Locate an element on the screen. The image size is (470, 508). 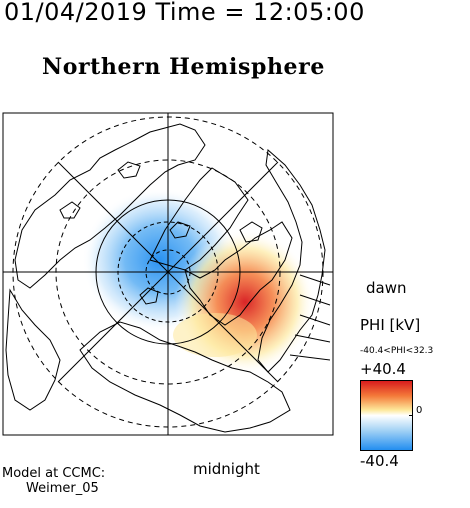
datetime-header: 01/04/2019 Time = 12:05:00 is located at coordinates (184, 13).